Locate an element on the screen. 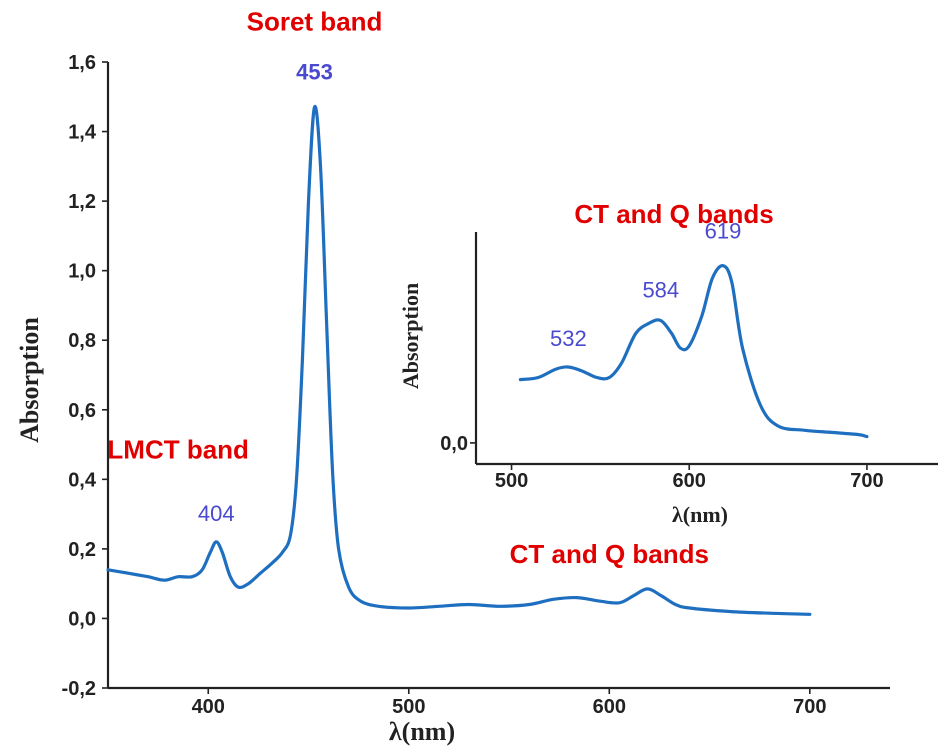 This screenshot has height=750, width=940. inset-annotations: 532 584 619 is located at coordinates (645, 284).